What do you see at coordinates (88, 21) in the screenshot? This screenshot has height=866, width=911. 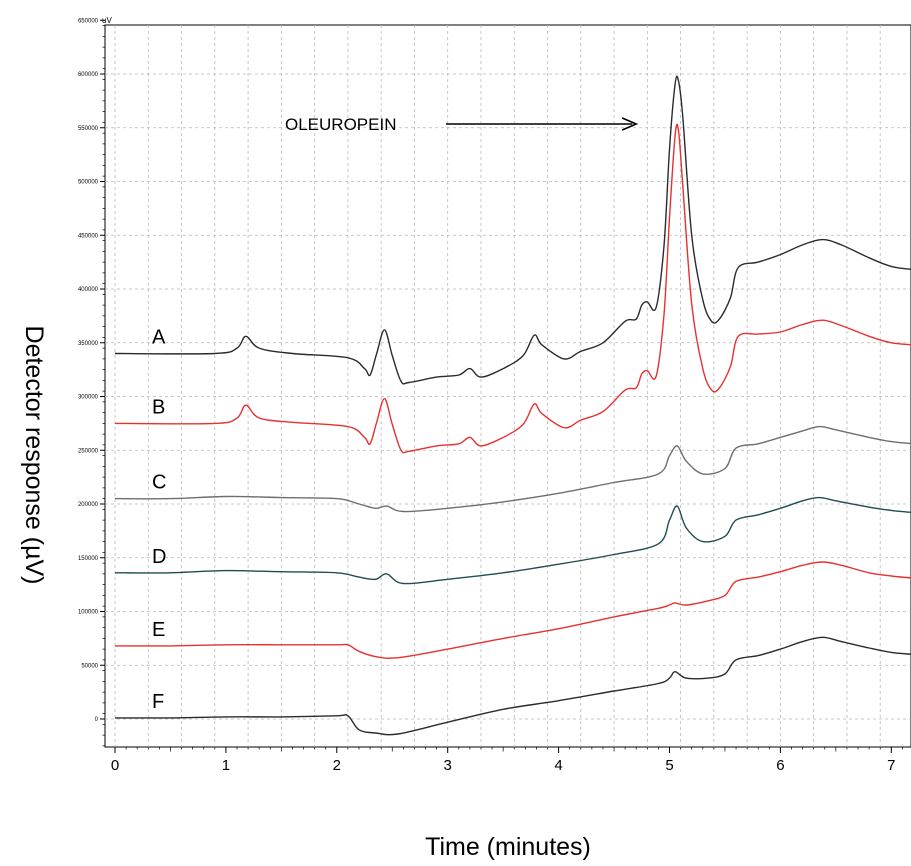 I see `y-tick-label: 650000` at bounding box center [88, 21].